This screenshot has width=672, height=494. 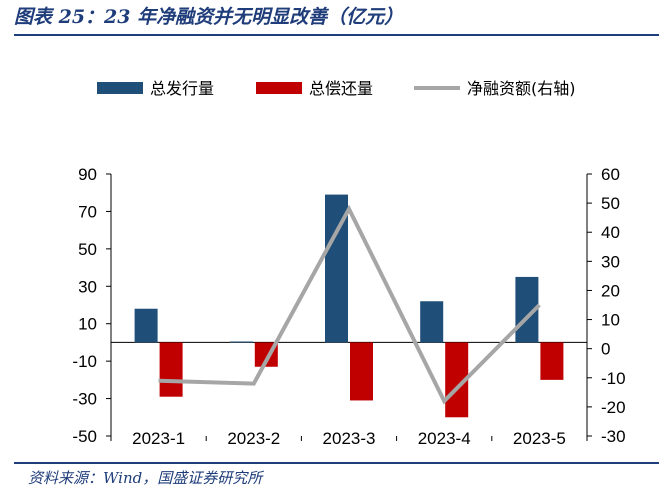 I want to click on x-tick-label: 2023-3, so click(x=349, y=438).